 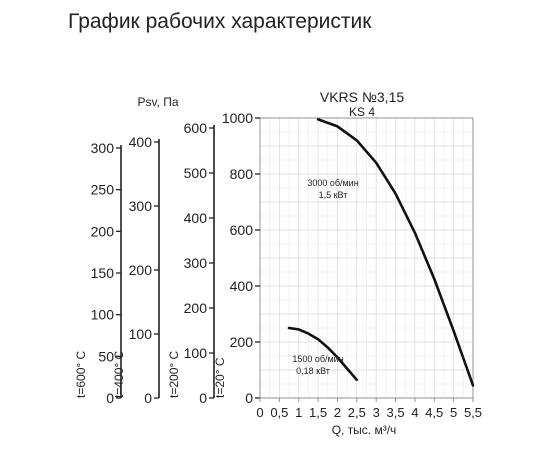 What do you see at coordinates (242, 174) in the screenshot?
I see `y-tick-label: 800` at bounding box center [242, 174].